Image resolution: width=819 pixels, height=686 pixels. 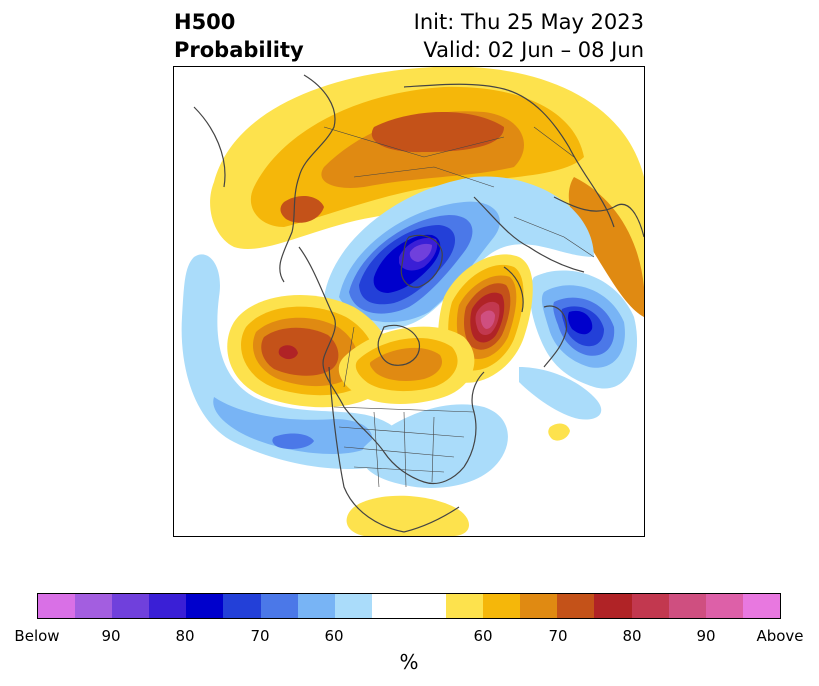 I want to click on title-product: Probability, so click(x=239, y=50).